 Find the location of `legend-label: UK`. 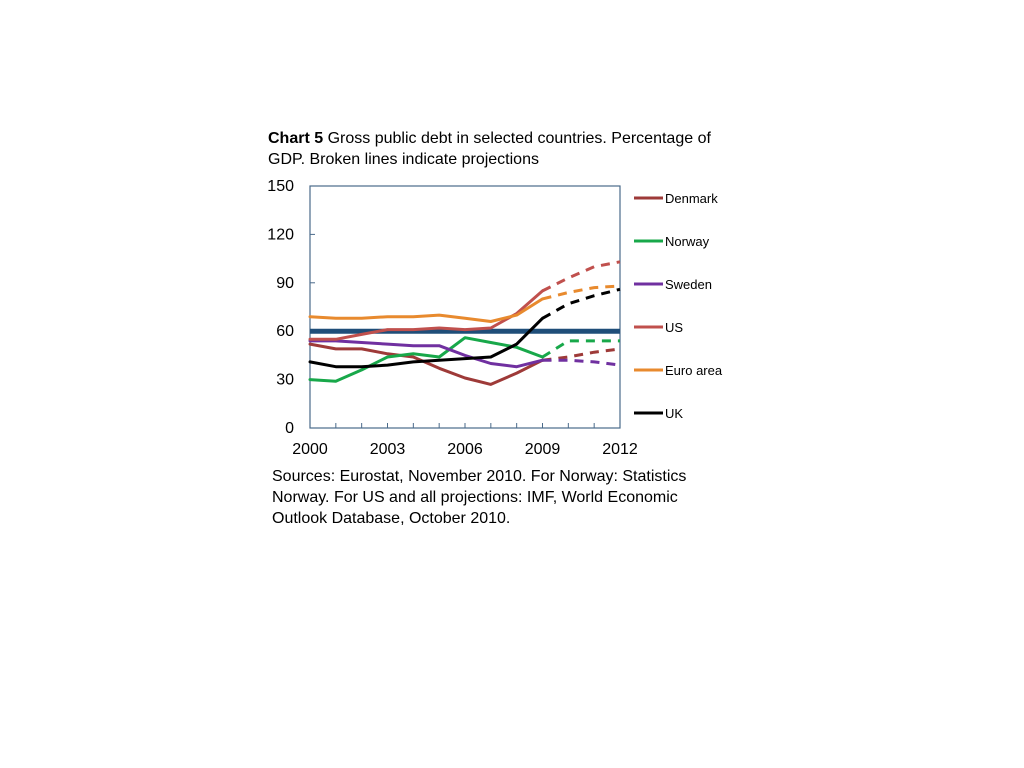

legend-label: UK is located at coordinates (674, 413).